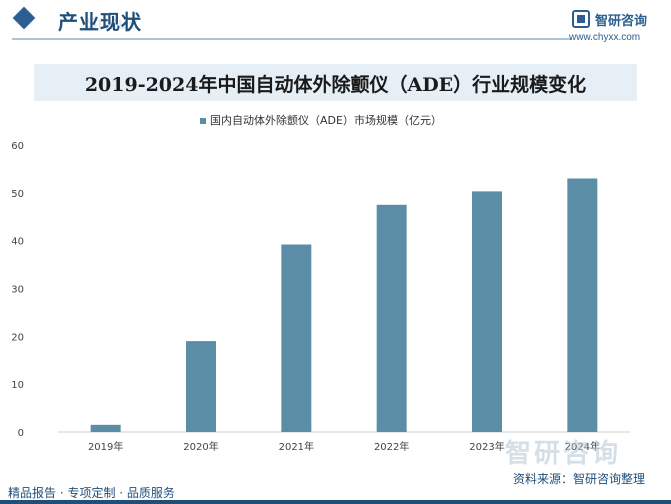 The width and height of the screenshot is (671, 504). I want to click on y-tick-label: 60, so click(17, 146).